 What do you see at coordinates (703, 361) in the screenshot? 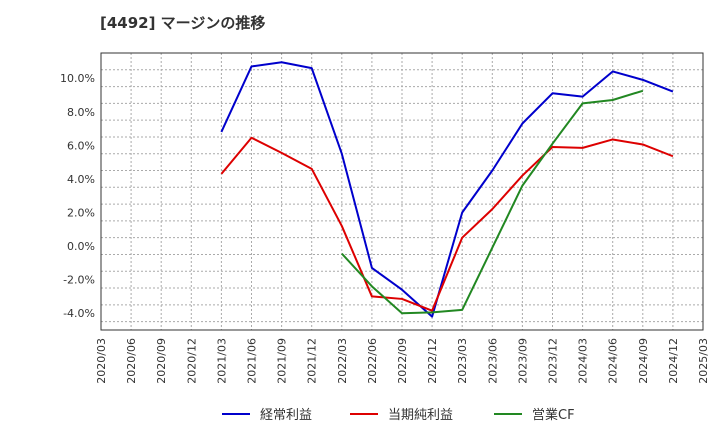
I see `x-tick-label: 2025/03` at bounding box center [703, 361].